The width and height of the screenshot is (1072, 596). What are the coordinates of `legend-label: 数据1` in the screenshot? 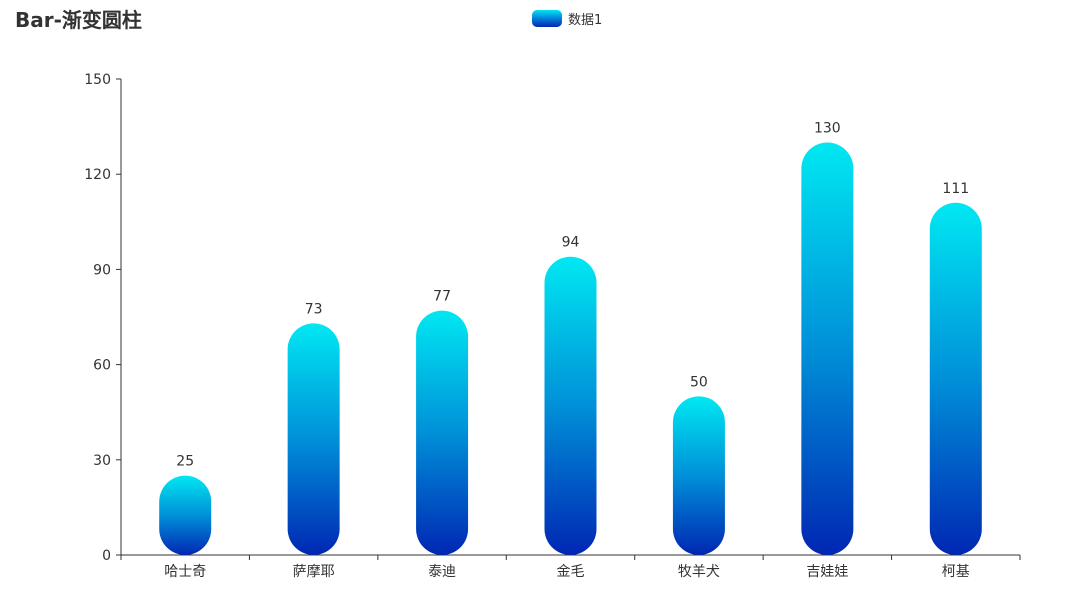 It's located at (585, 20).